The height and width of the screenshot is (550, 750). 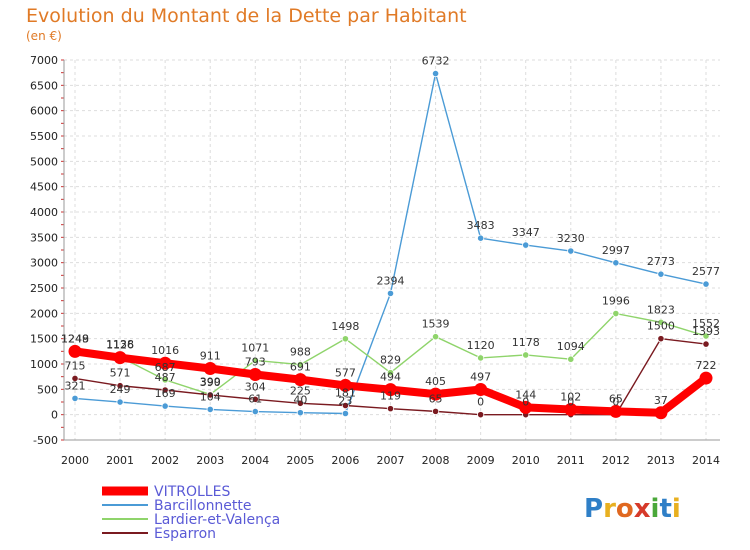 What do you see at coordinates (616, 460) in the screenshot?
I see `x-tick-label: 2012` at bounding box center [616, 460].